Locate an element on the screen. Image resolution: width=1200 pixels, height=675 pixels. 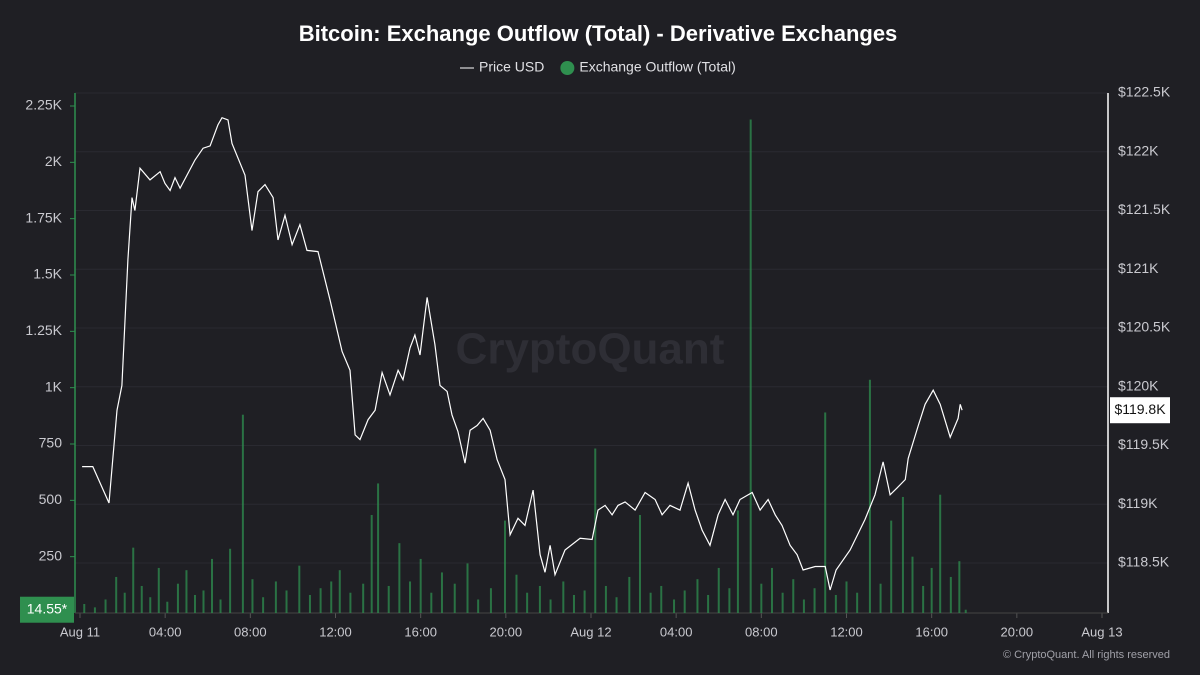
x-tick-label: 16:00 is located at coordinates (931, 631).